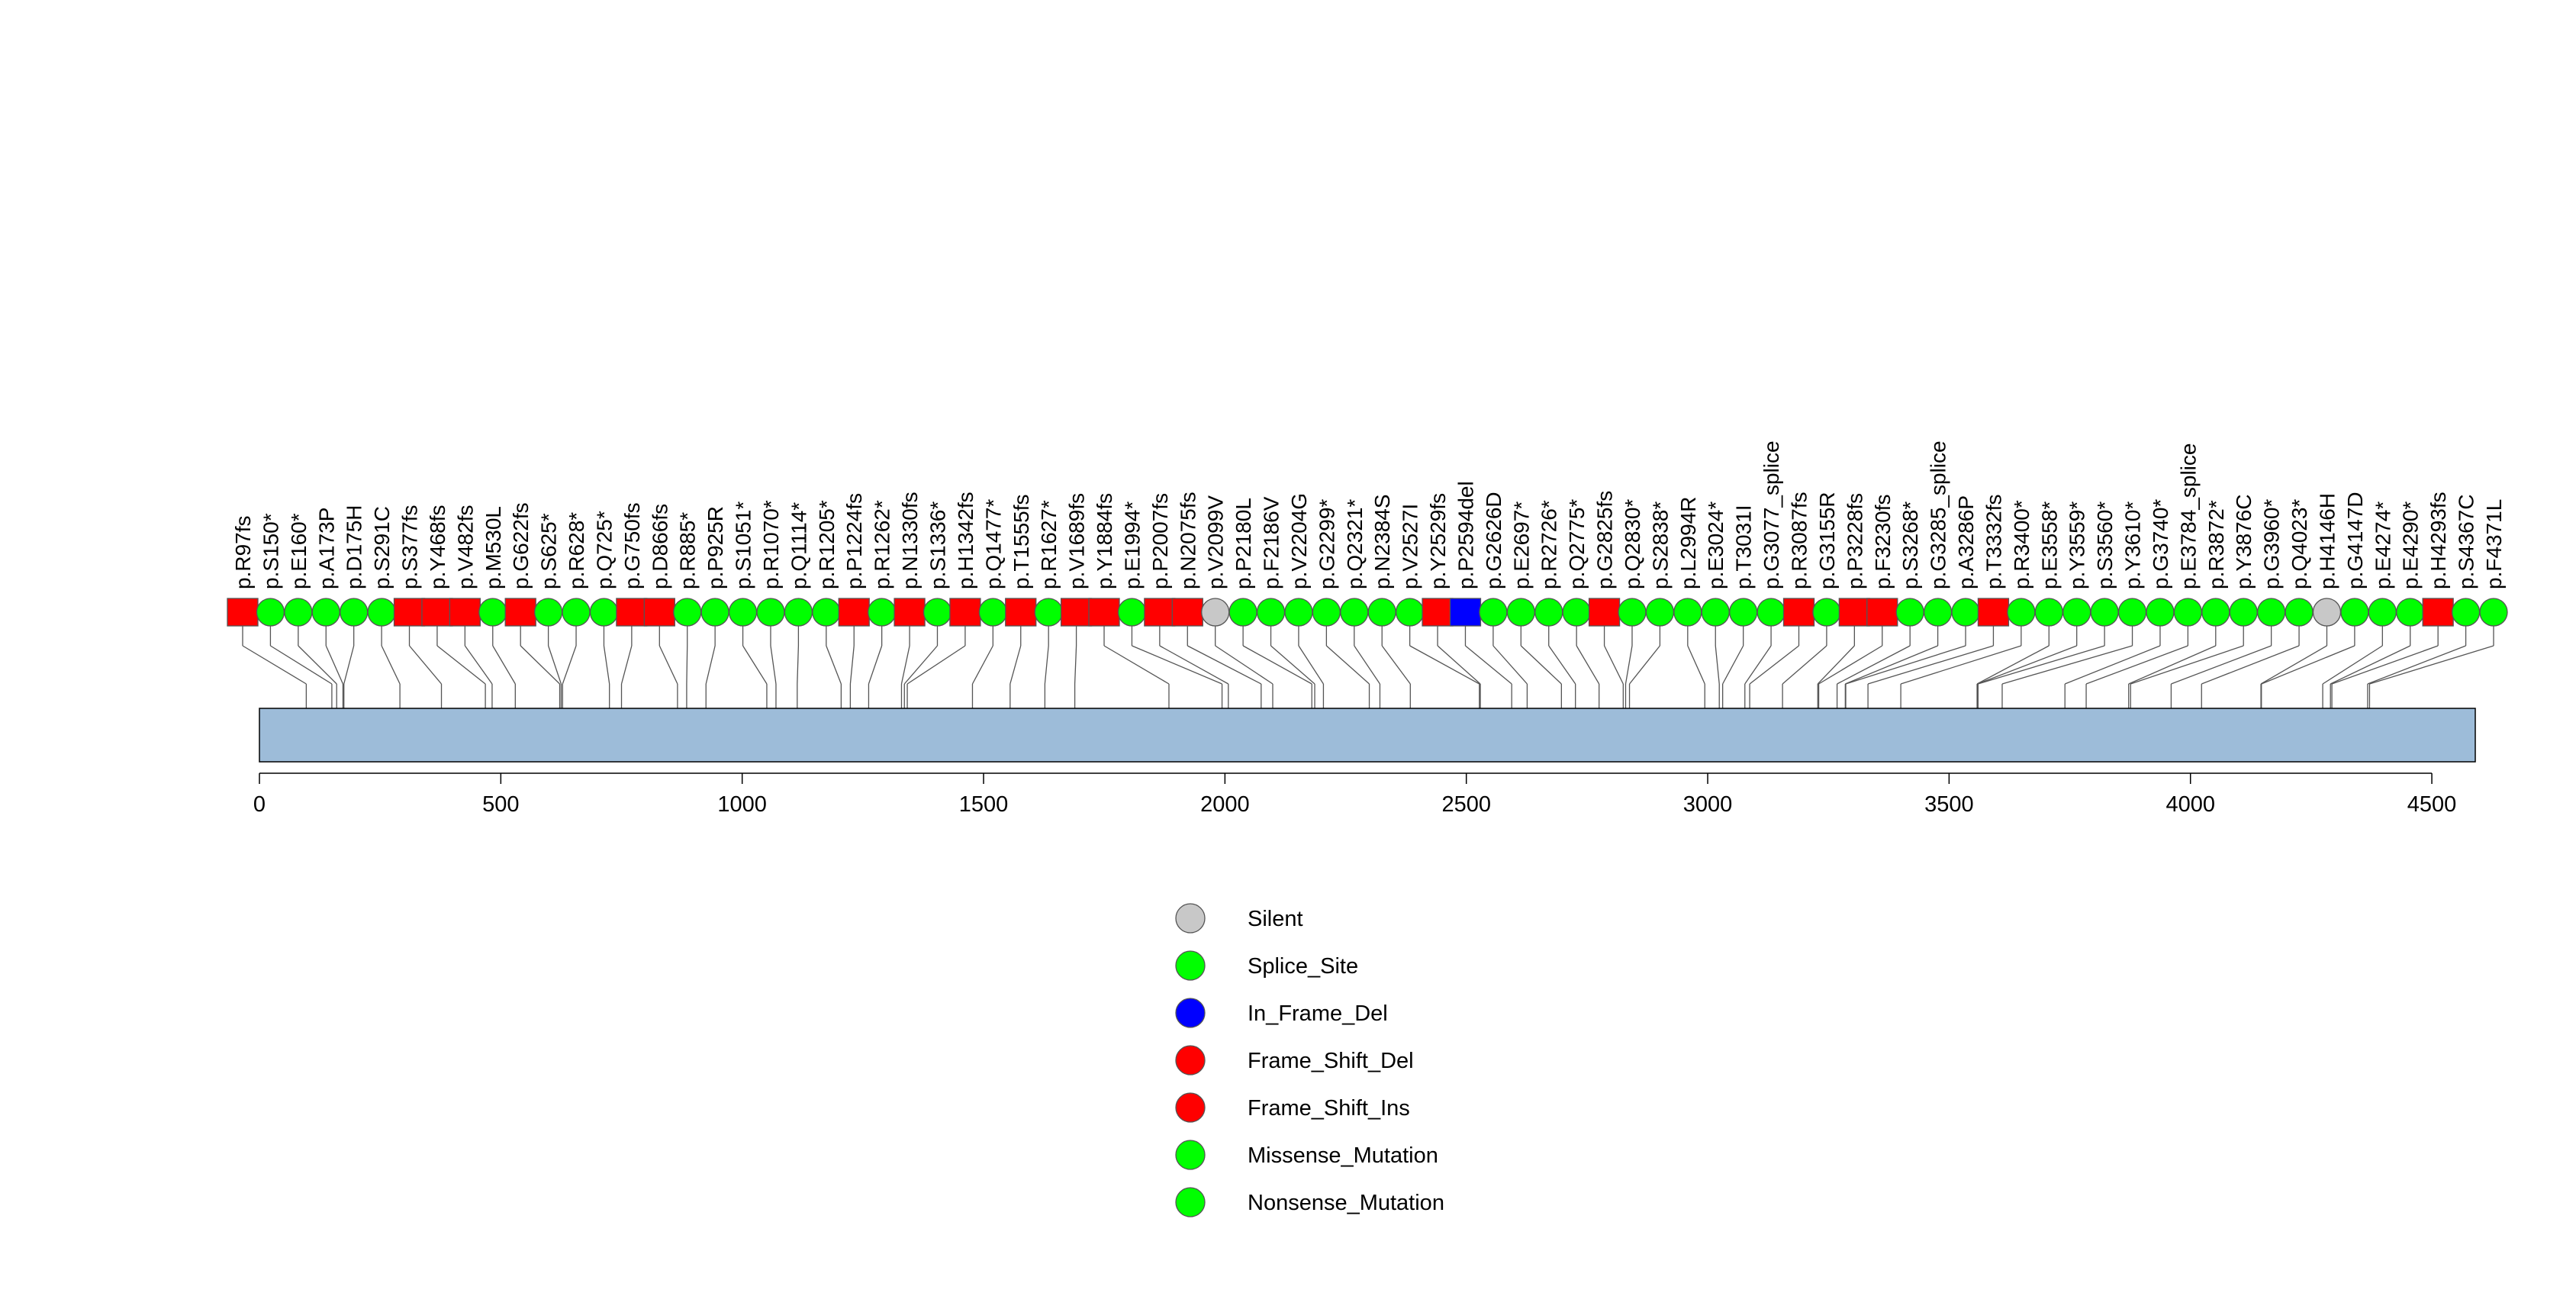  What do you see at coordinates (2327, 541) in the screenshot?
I see `mutation-label: p.H4146H` at bounding box center [2327, 541].